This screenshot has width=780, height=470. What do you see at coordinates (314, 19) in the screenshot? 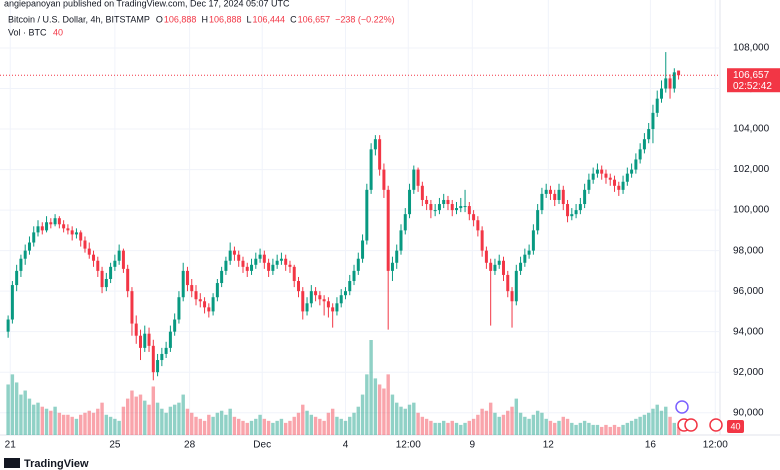
I see `legend-value: 106,657` at bounding box center [314, 19].